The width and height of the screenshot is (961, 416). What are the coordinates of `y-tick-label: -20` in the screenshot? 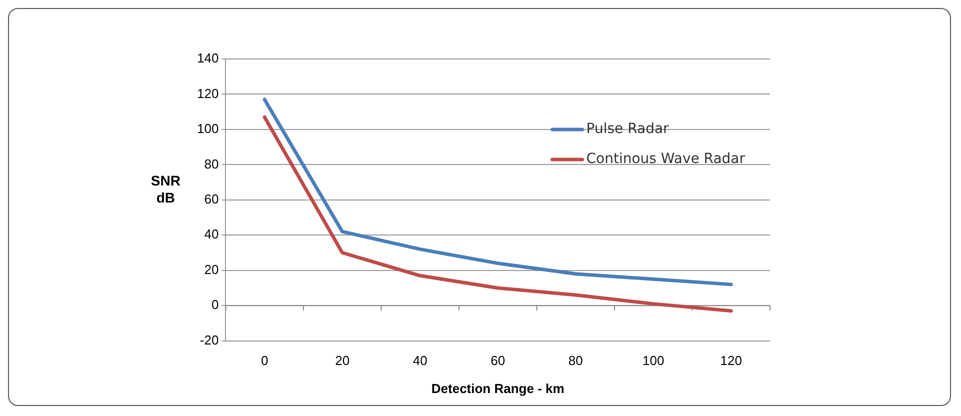 It's located at (209, 340).